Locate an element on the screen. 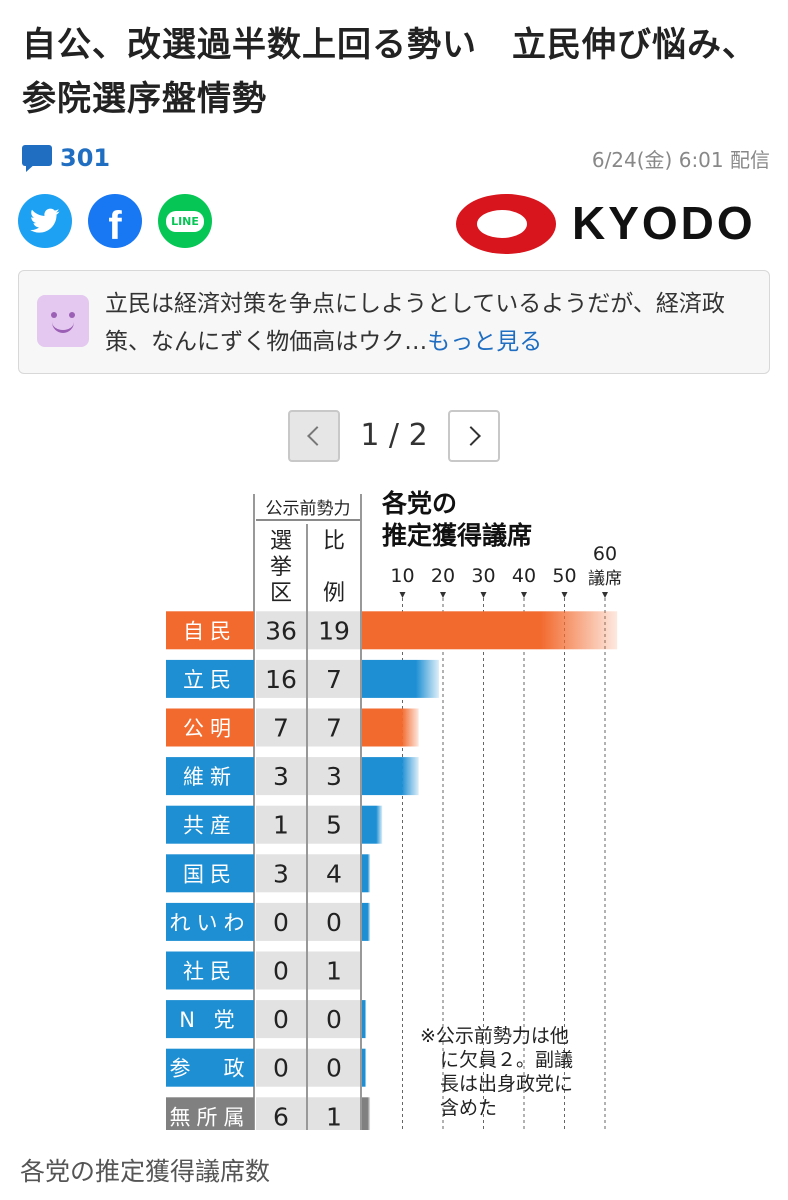 Image resolution: width=788 pixels, height=1200 pixels. axis-tick-label: 20 is located at coordinates (443, 576).